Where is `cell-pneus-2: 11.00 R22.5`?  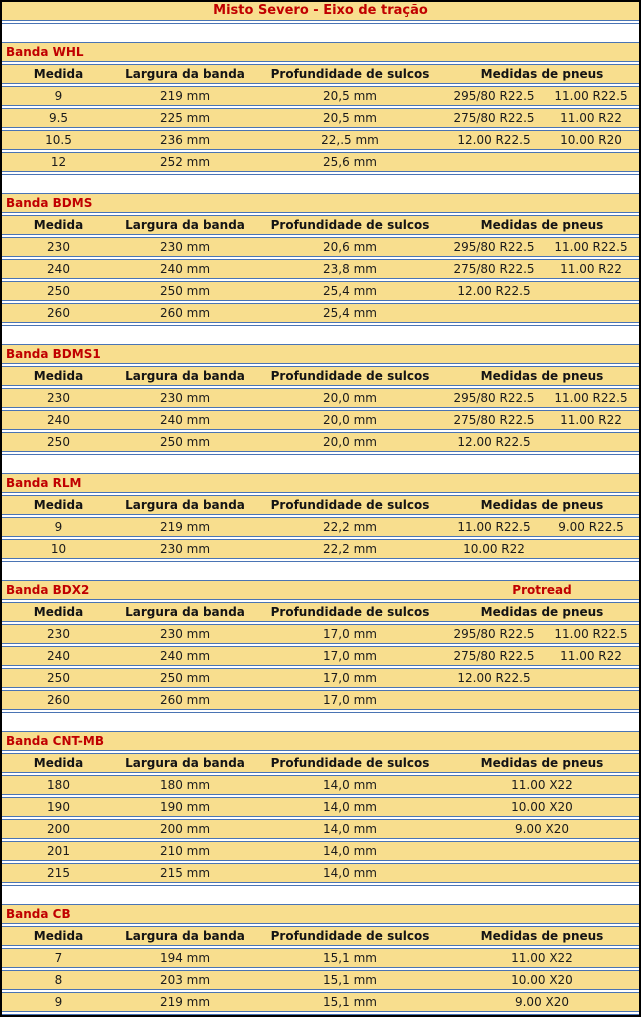 cell-pneus-2: 11.00 R22.5 is located at coordinates (591, 398).